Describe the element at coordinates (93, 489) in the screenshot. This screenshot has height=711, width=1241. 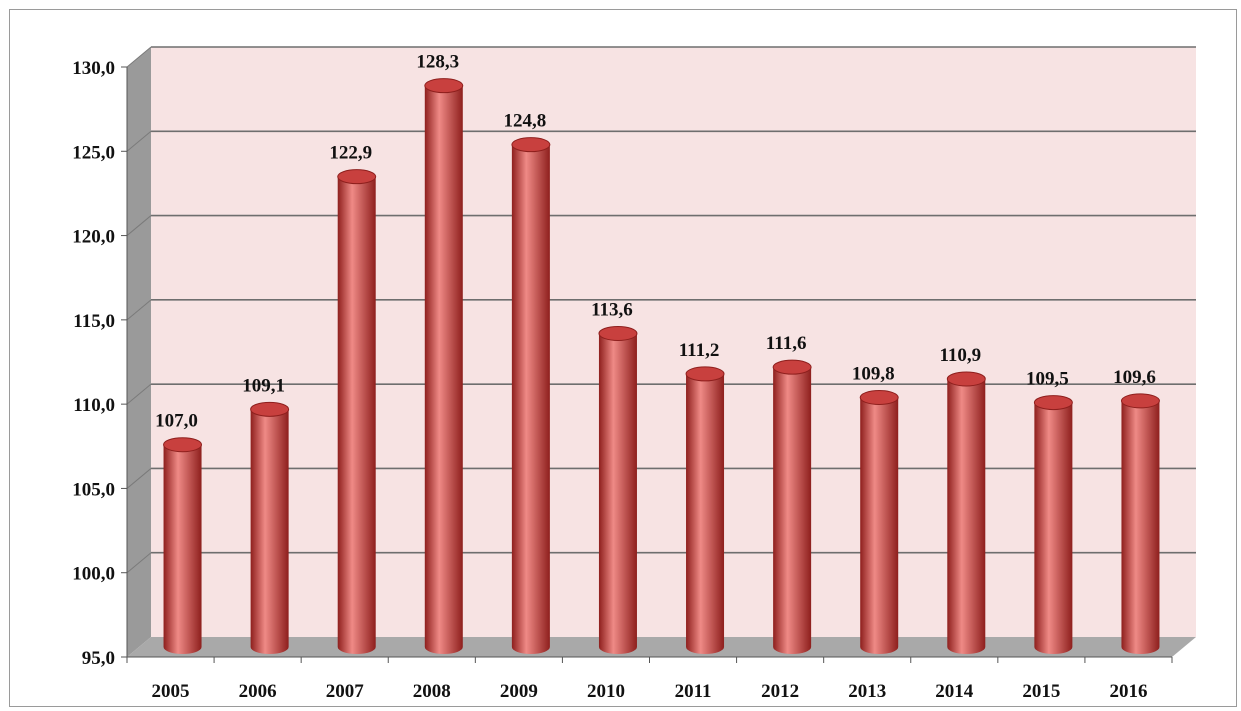
I see `y-tick-label: 105,0` at that location.